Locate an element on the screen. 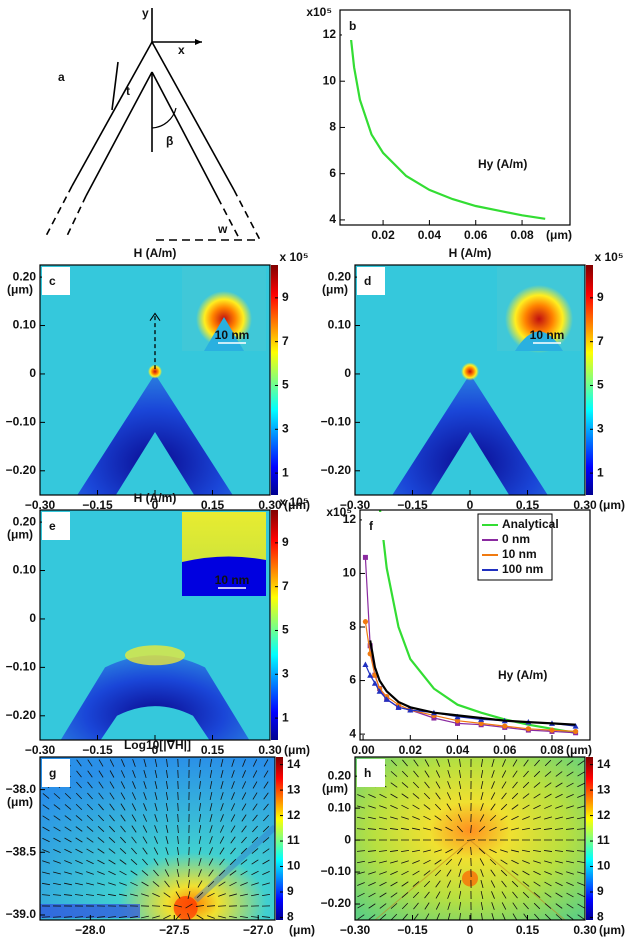 The image size is (625, 937). tip-inner is located at coordinates (155, 723).